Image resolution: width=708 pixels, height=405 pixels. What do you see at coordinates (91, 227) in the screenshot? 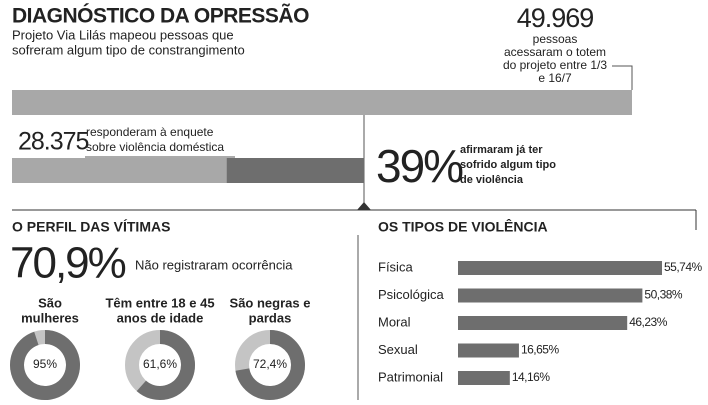
I see `section-title: O PERFIL DAS VÍTIMAS` at bounding box center [91, 227].